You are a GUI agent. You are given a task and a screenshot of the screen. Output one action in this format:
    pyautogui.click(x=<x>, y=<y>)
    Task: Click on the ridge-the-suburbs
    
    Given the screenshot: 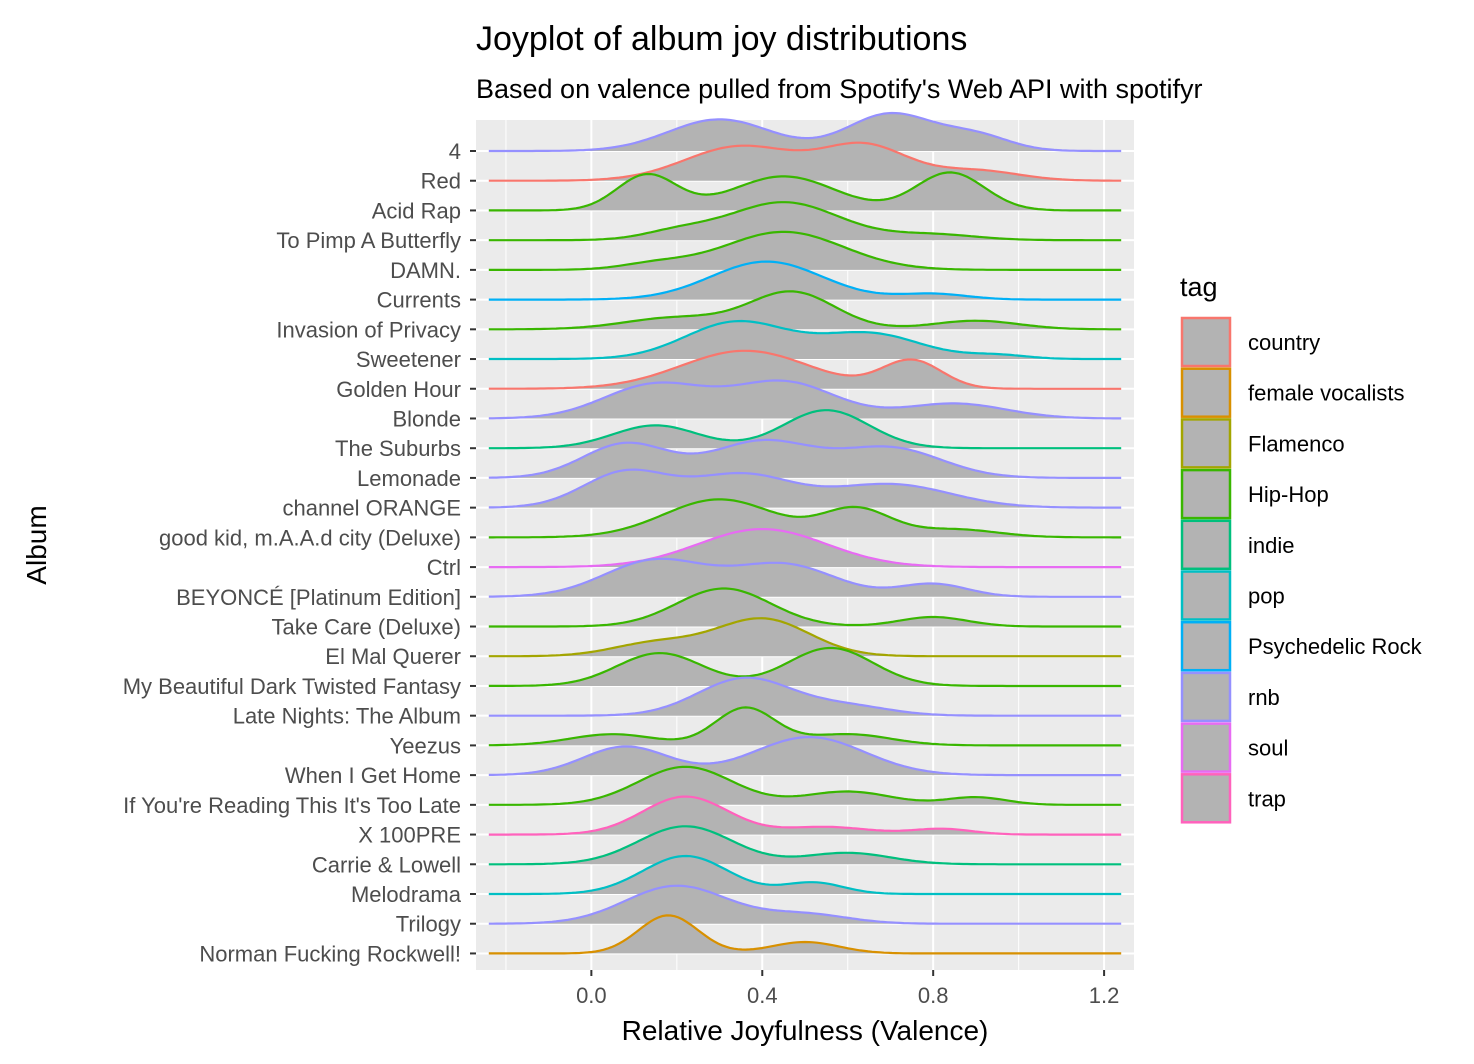 What is the action you would take?
    pyautogui.click(x=805, y=429)
    